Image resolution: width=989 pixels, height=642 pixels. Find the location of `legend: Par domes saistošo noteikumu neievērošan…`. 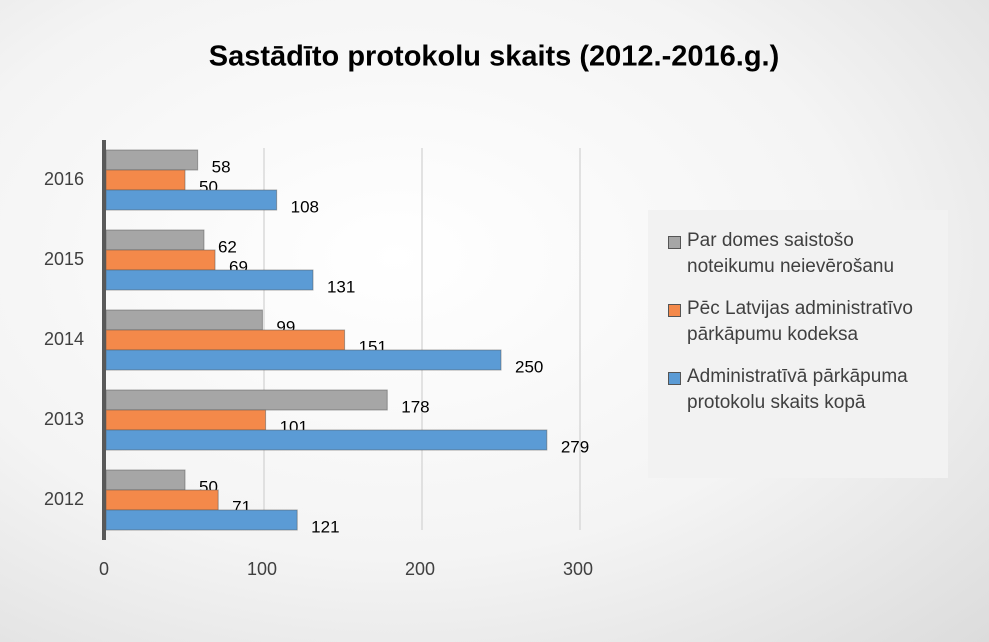

legend: Par domes saistošo noteikumu neievērošan… is located at coordinates (798, 344).